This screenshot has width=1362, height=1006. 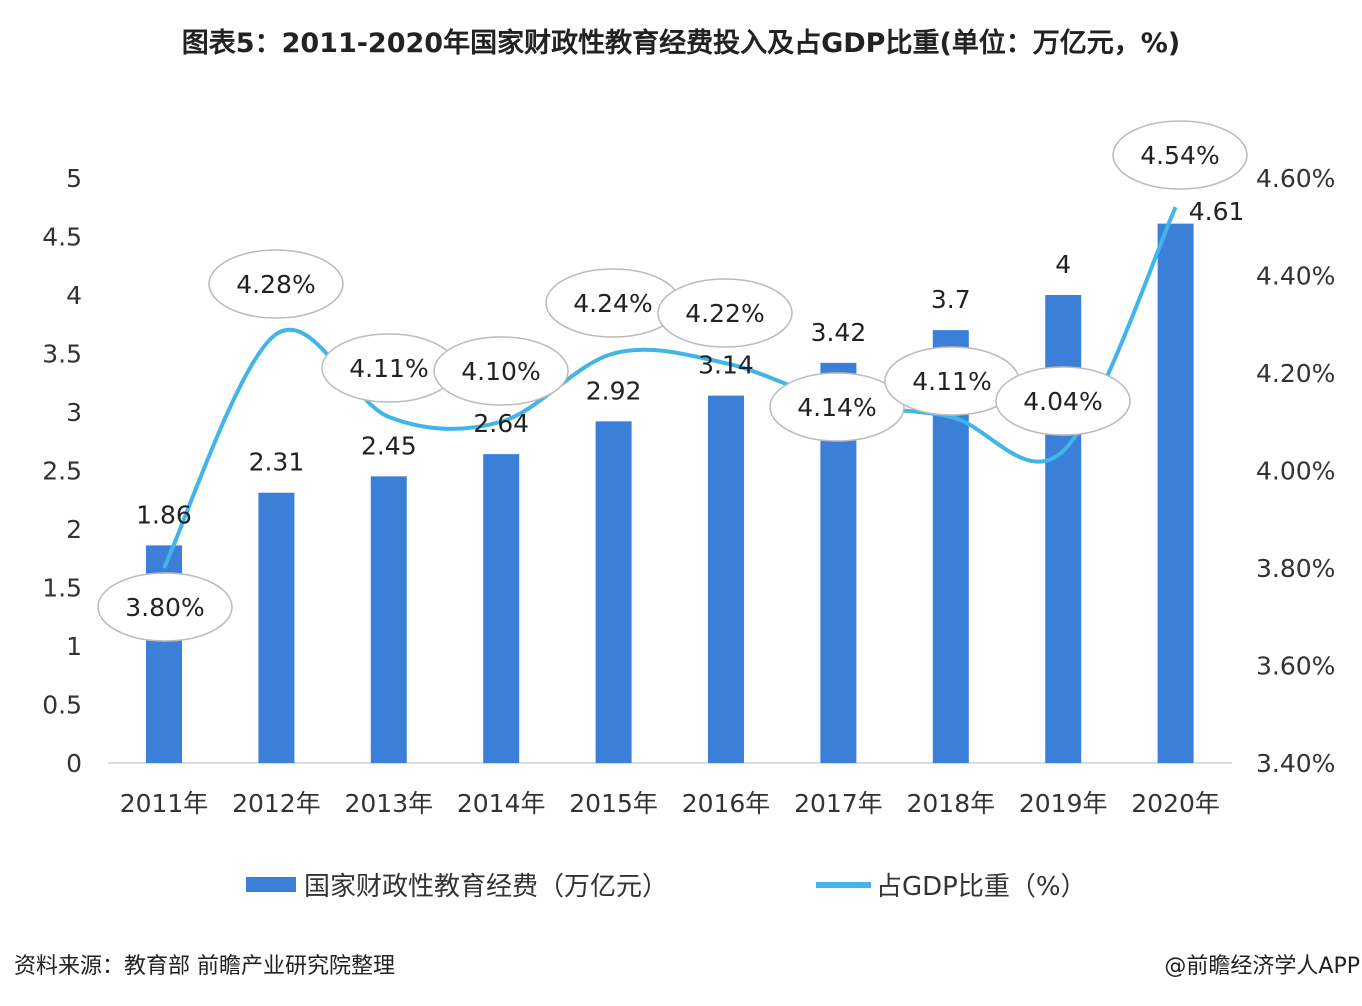 I want to click on legend-swatch-line, so click(x=843, y=885).